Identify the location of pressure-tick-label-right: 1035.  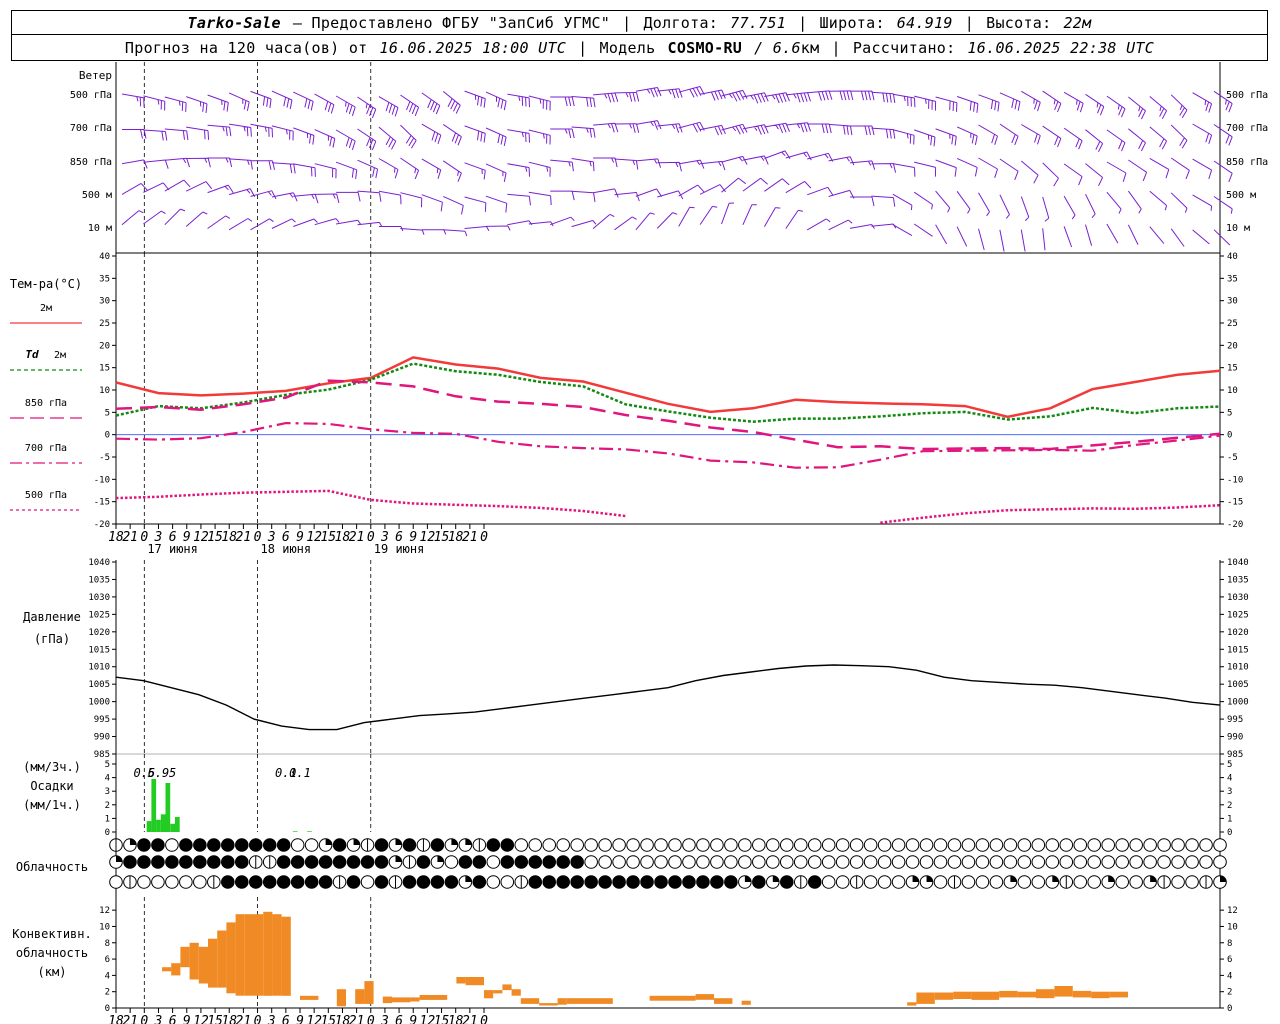
(1238, 580).